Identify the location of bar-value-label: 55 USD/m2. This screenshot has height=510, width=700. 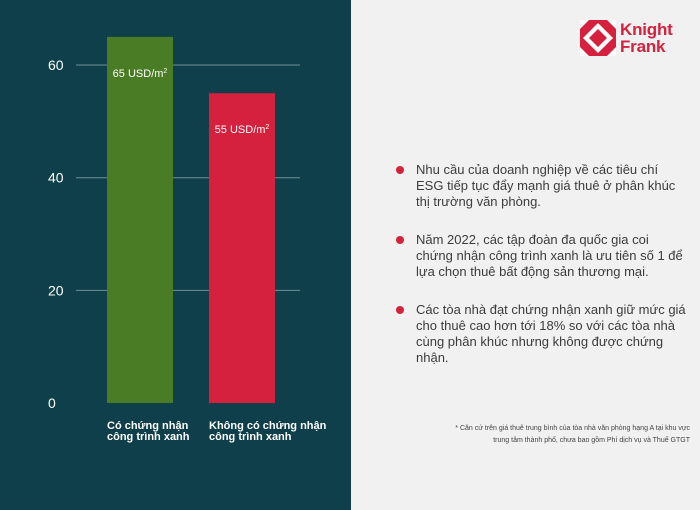
(242, 130).